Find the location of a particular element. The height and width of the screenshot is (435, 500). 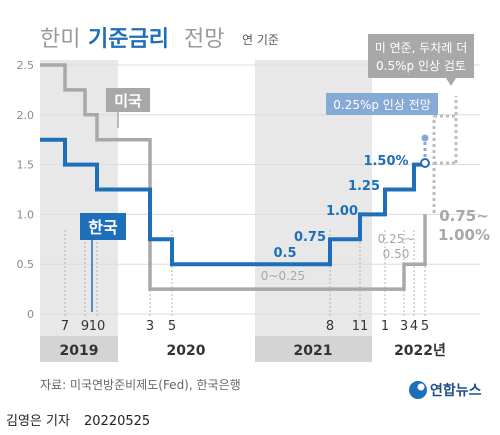

kr-legend-label: 한국 is located at coordinates (103, 227).